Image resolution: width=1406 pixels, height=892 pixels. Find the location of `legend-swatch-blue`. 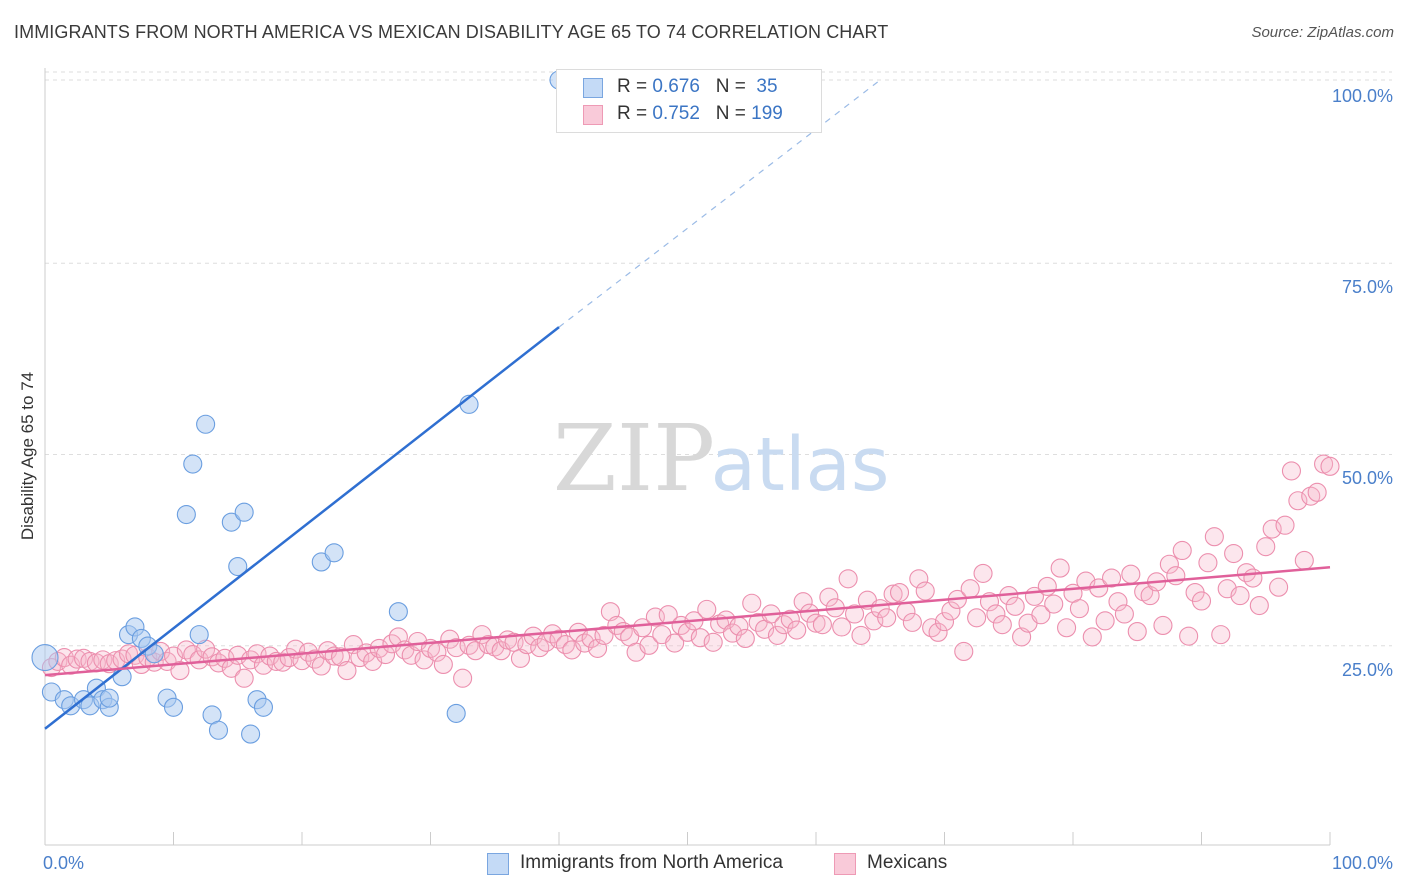

legend-swatch-blue is located at coordinates (593, 88).